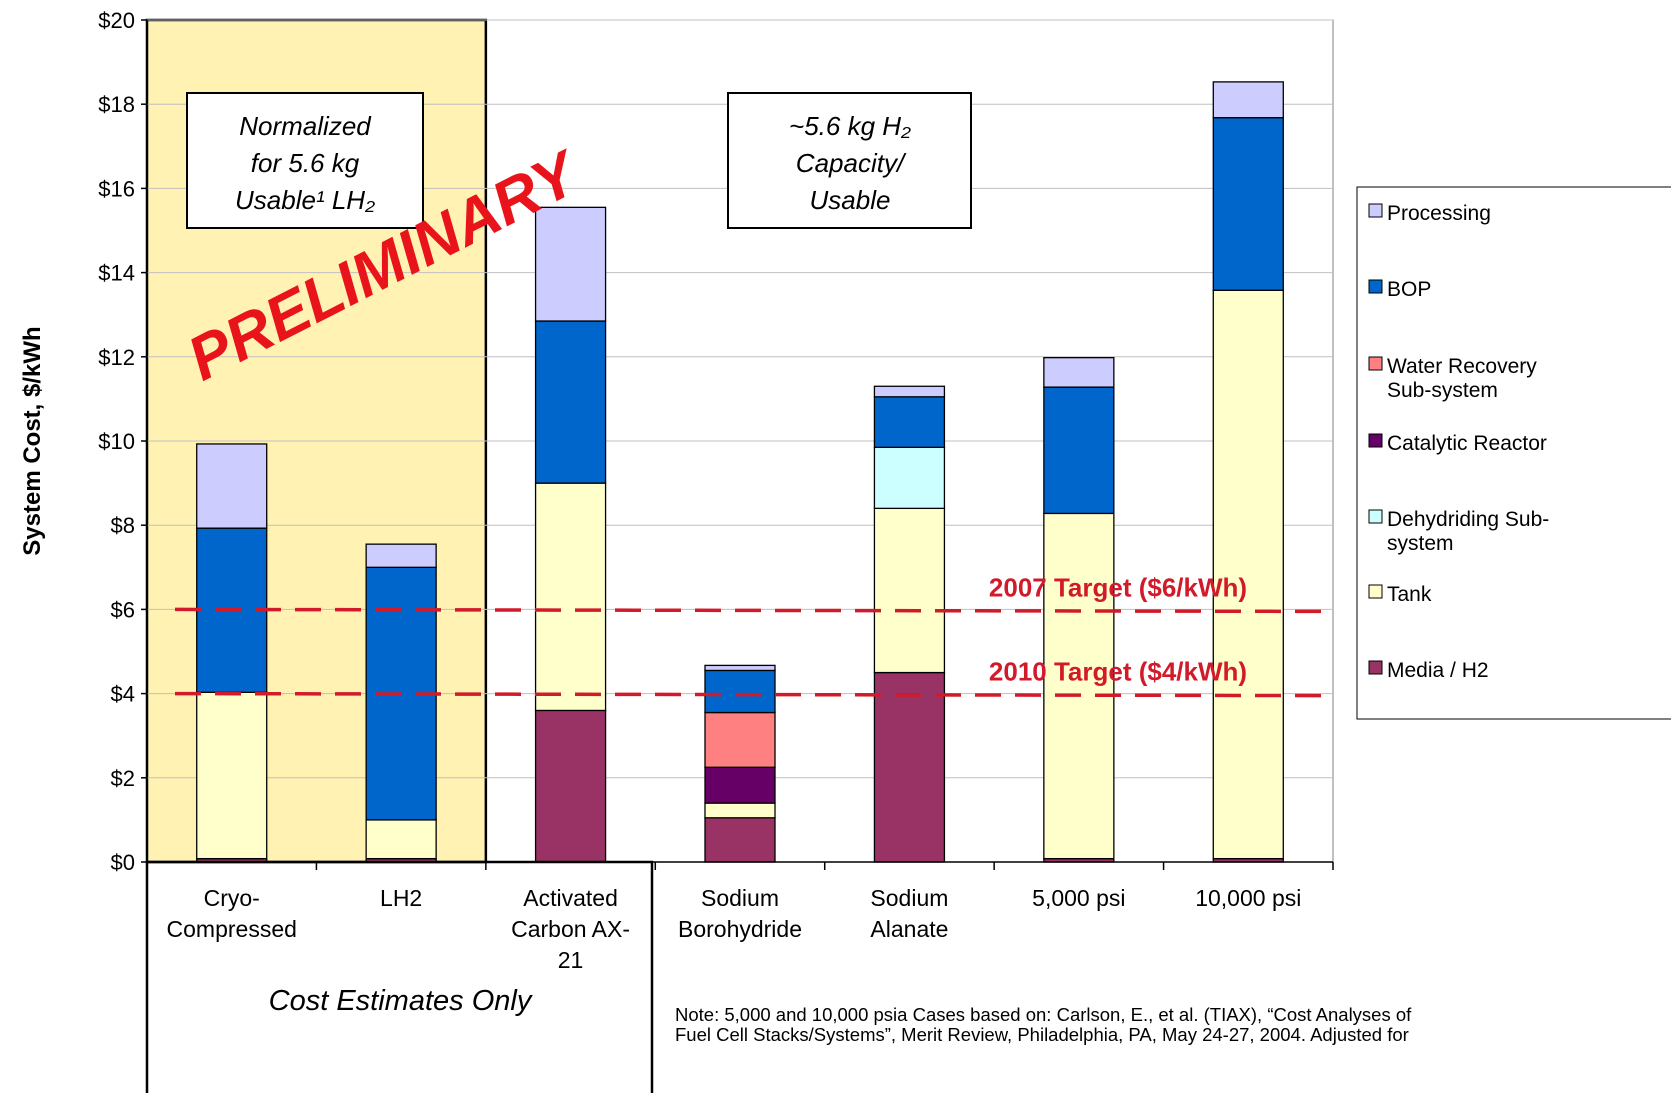  What do you see at coordinates (305, 200) in the screenshot?
I see `left-annotation-text: Usable¹ LH₂` at bounding box center [305, 200].